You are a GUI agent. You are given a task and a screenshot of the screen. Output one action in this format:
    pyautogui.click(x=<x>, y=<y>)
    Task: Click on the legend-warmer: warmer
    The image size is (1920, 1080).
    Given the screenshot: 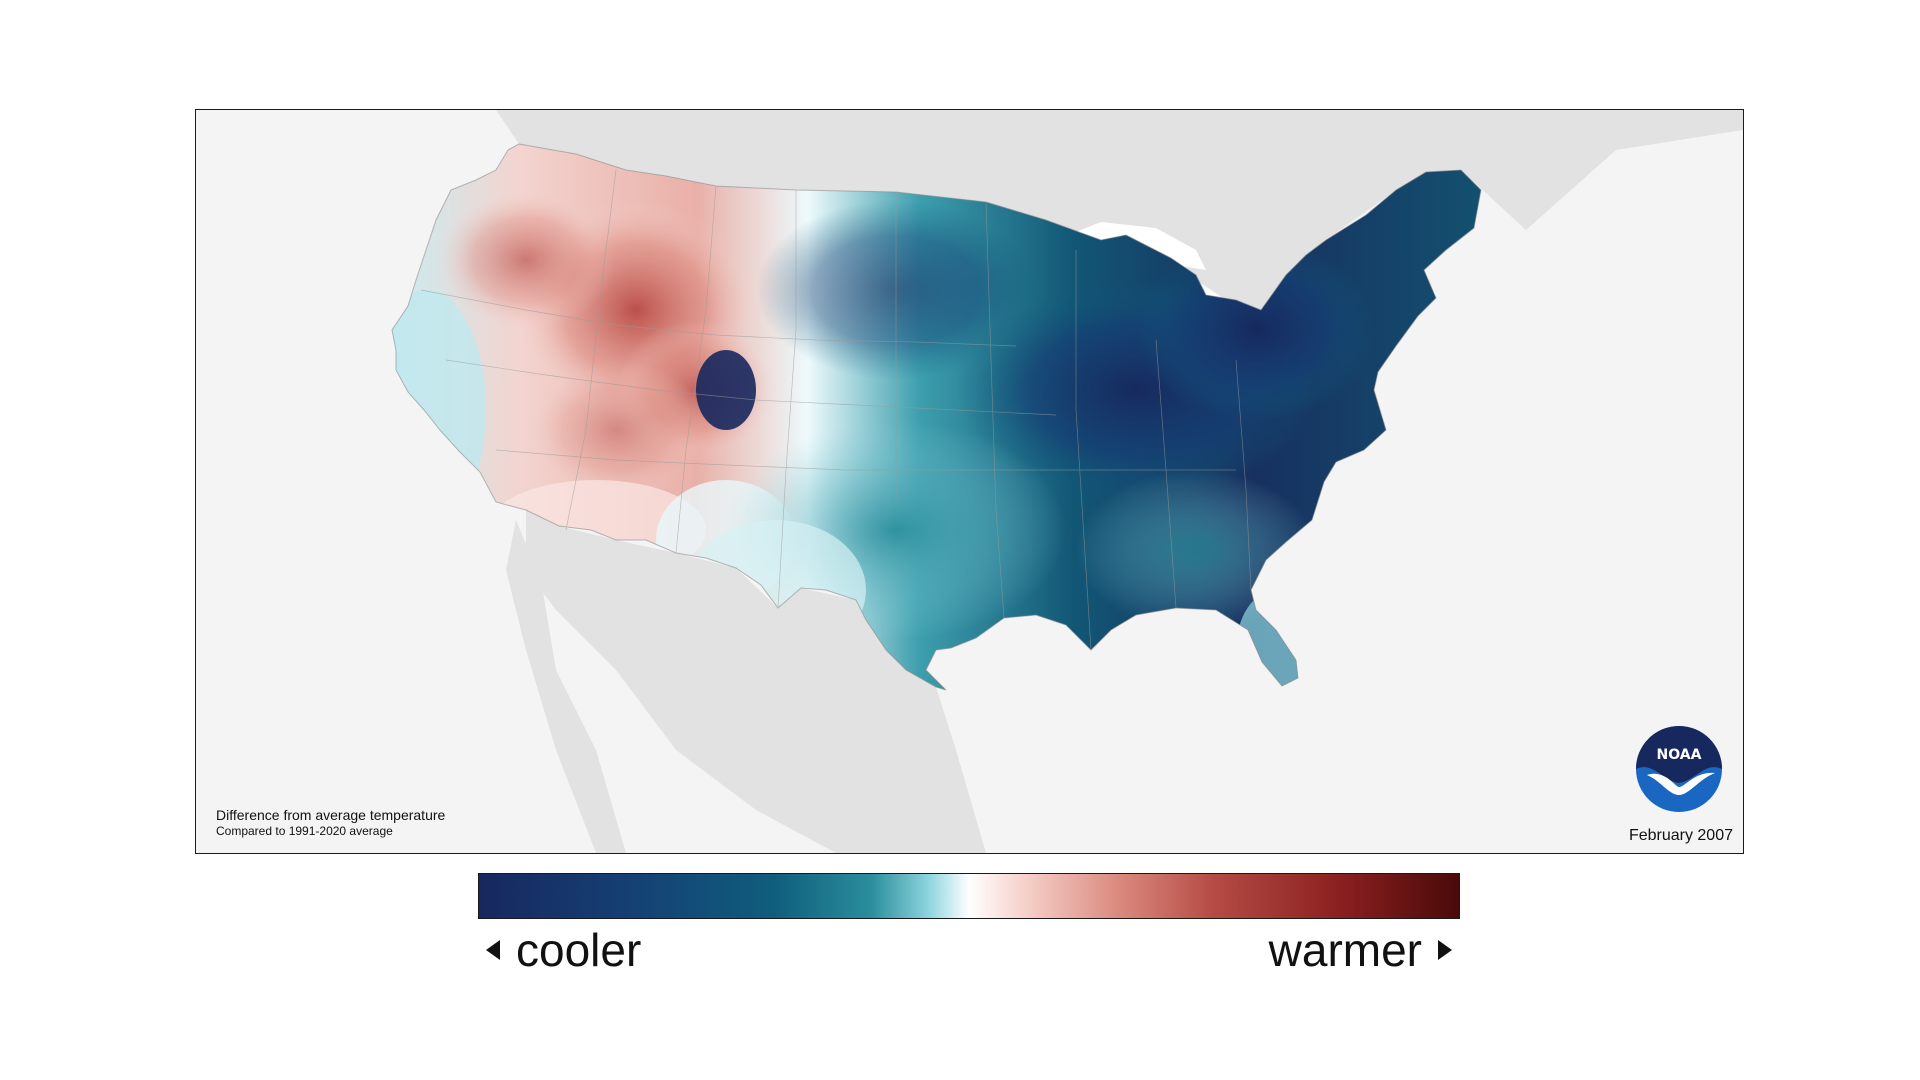 What is the action you would take?
    pyautogui.click(x=1360, y=950)
    